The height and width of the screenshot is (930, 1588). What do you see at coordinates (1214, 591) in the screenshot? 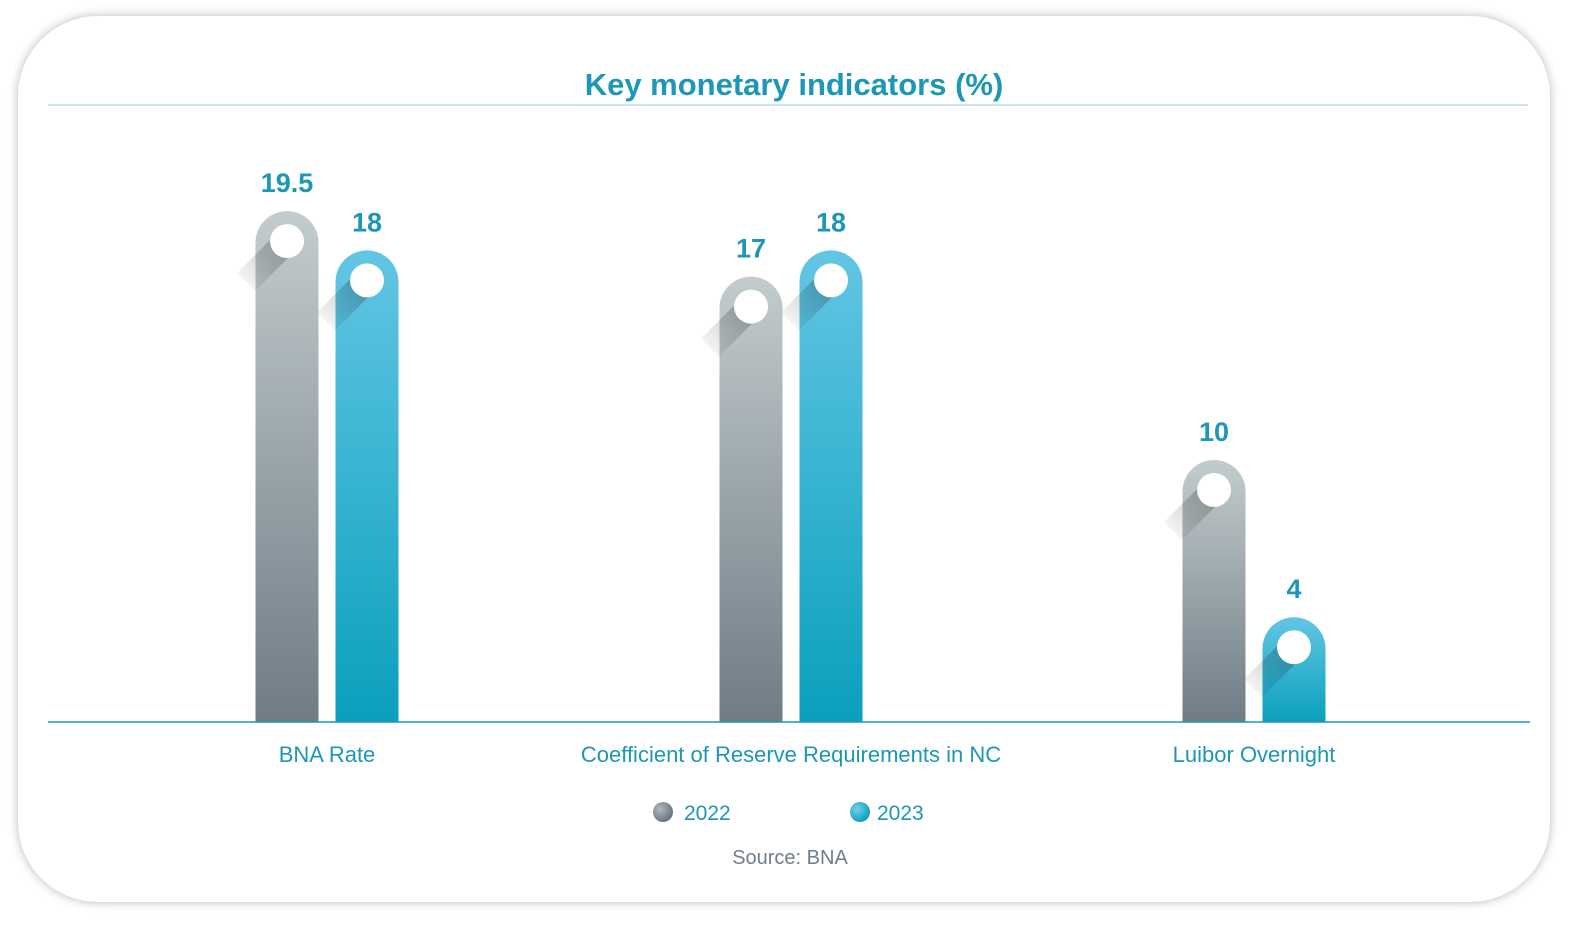
I see `bar-luibor-overnight-2022` at bounding box center [1214, 591].